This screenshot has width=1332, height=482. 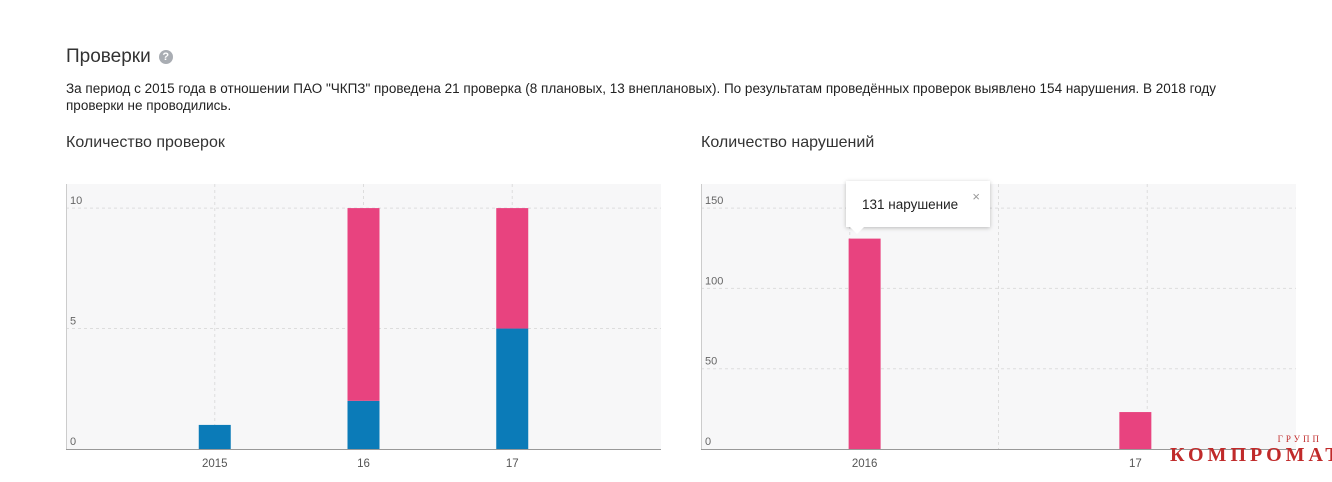 What do you see at coordinates (714, 281) in the screenshot?
I see `y-tick-label: 100` at bounding box center [714, 281].